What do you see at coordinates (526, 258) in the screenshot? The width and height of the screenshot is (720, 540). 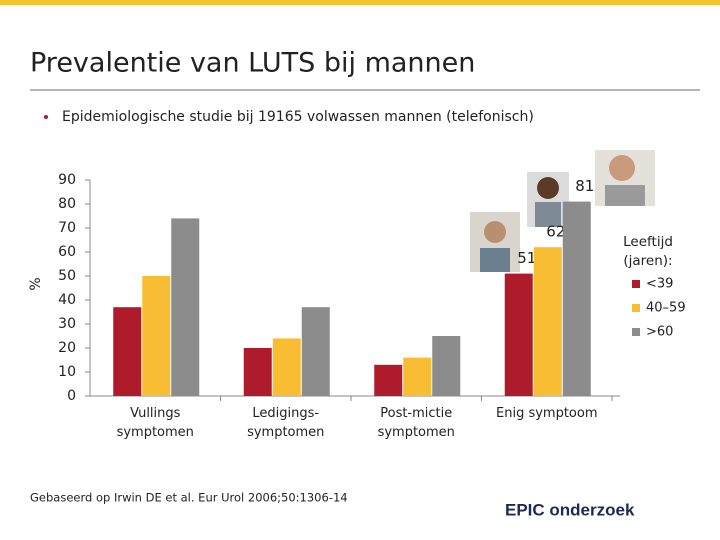 I see `value-label: 51` at bounding box center [526, 258].